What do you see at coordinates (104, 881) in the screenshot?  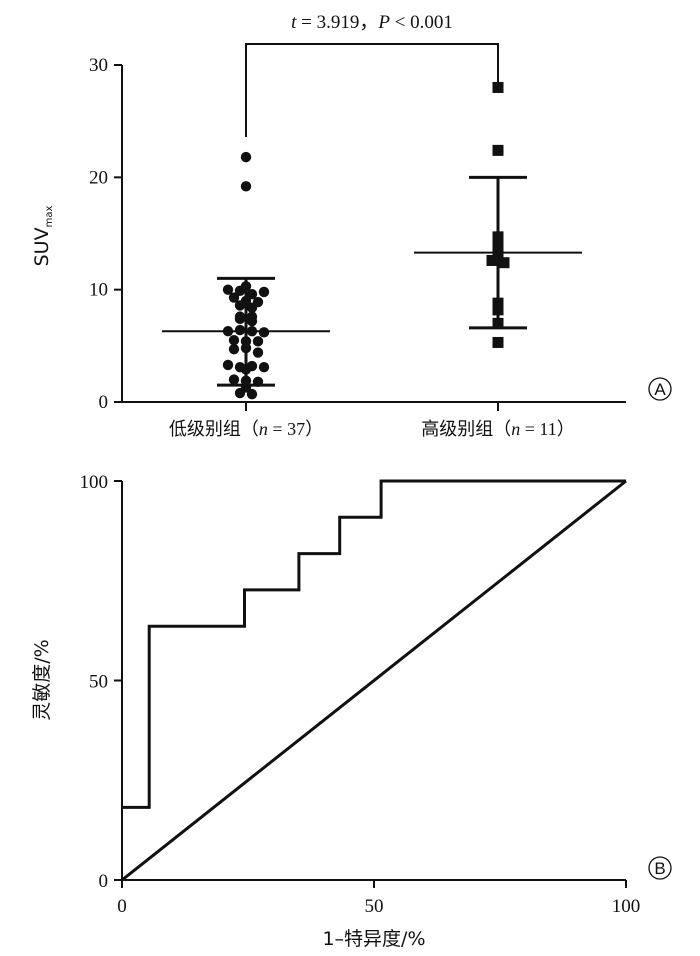 I see `panel-b-y-tick-label: 0` at bounding box center [104, 881].